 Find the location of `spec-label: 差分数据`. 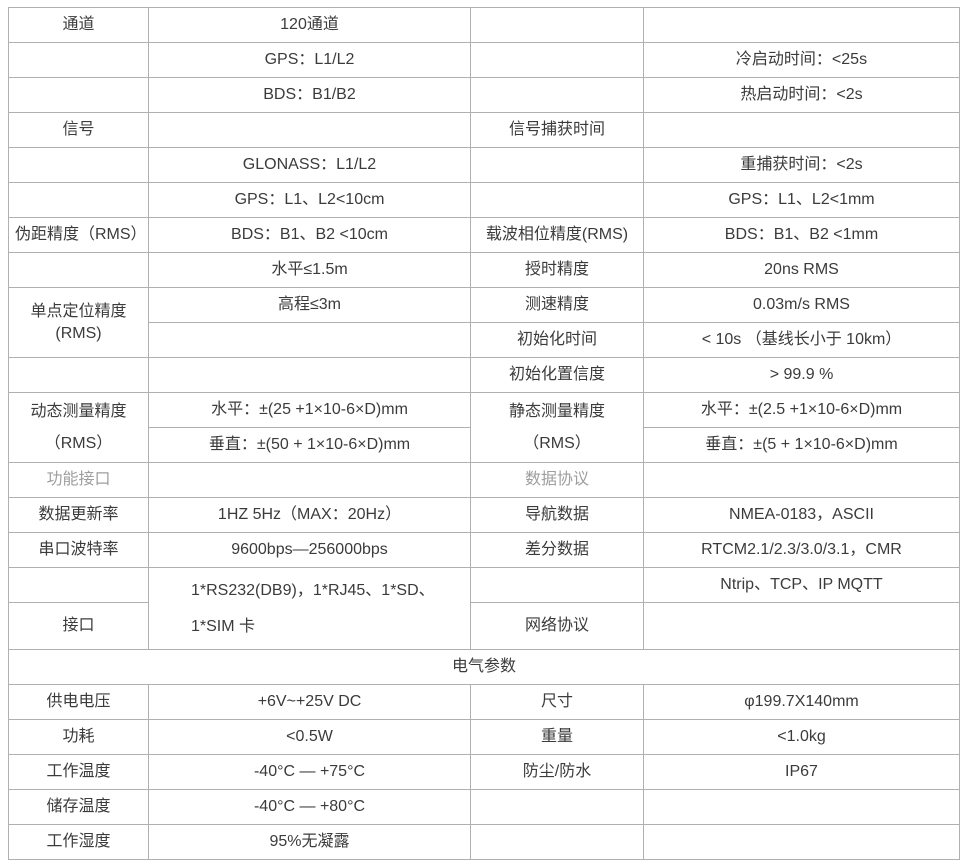

spec-label: 差分数据 is located at coordinates (557, 550).